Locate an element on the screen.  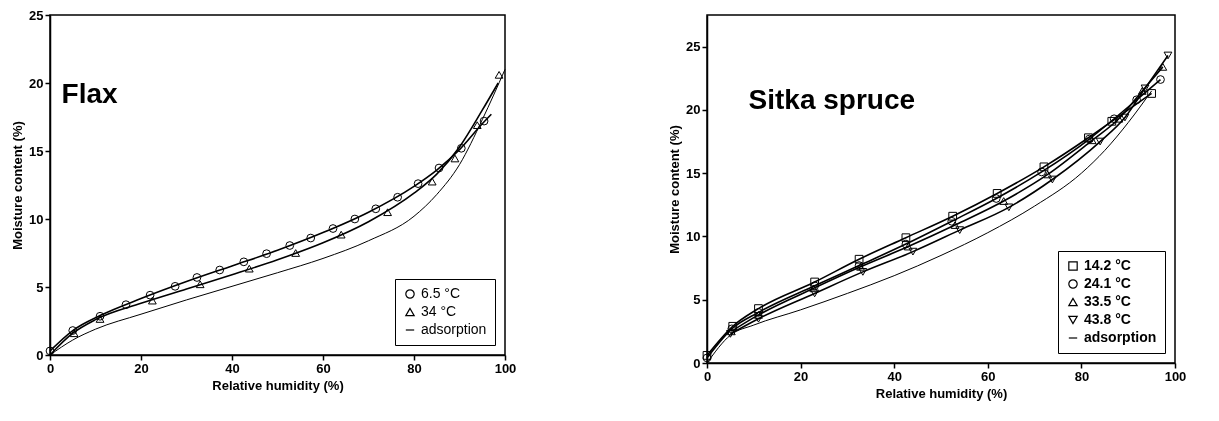
legend-label: 43.8 °C is located at coordinates (1107, 319).